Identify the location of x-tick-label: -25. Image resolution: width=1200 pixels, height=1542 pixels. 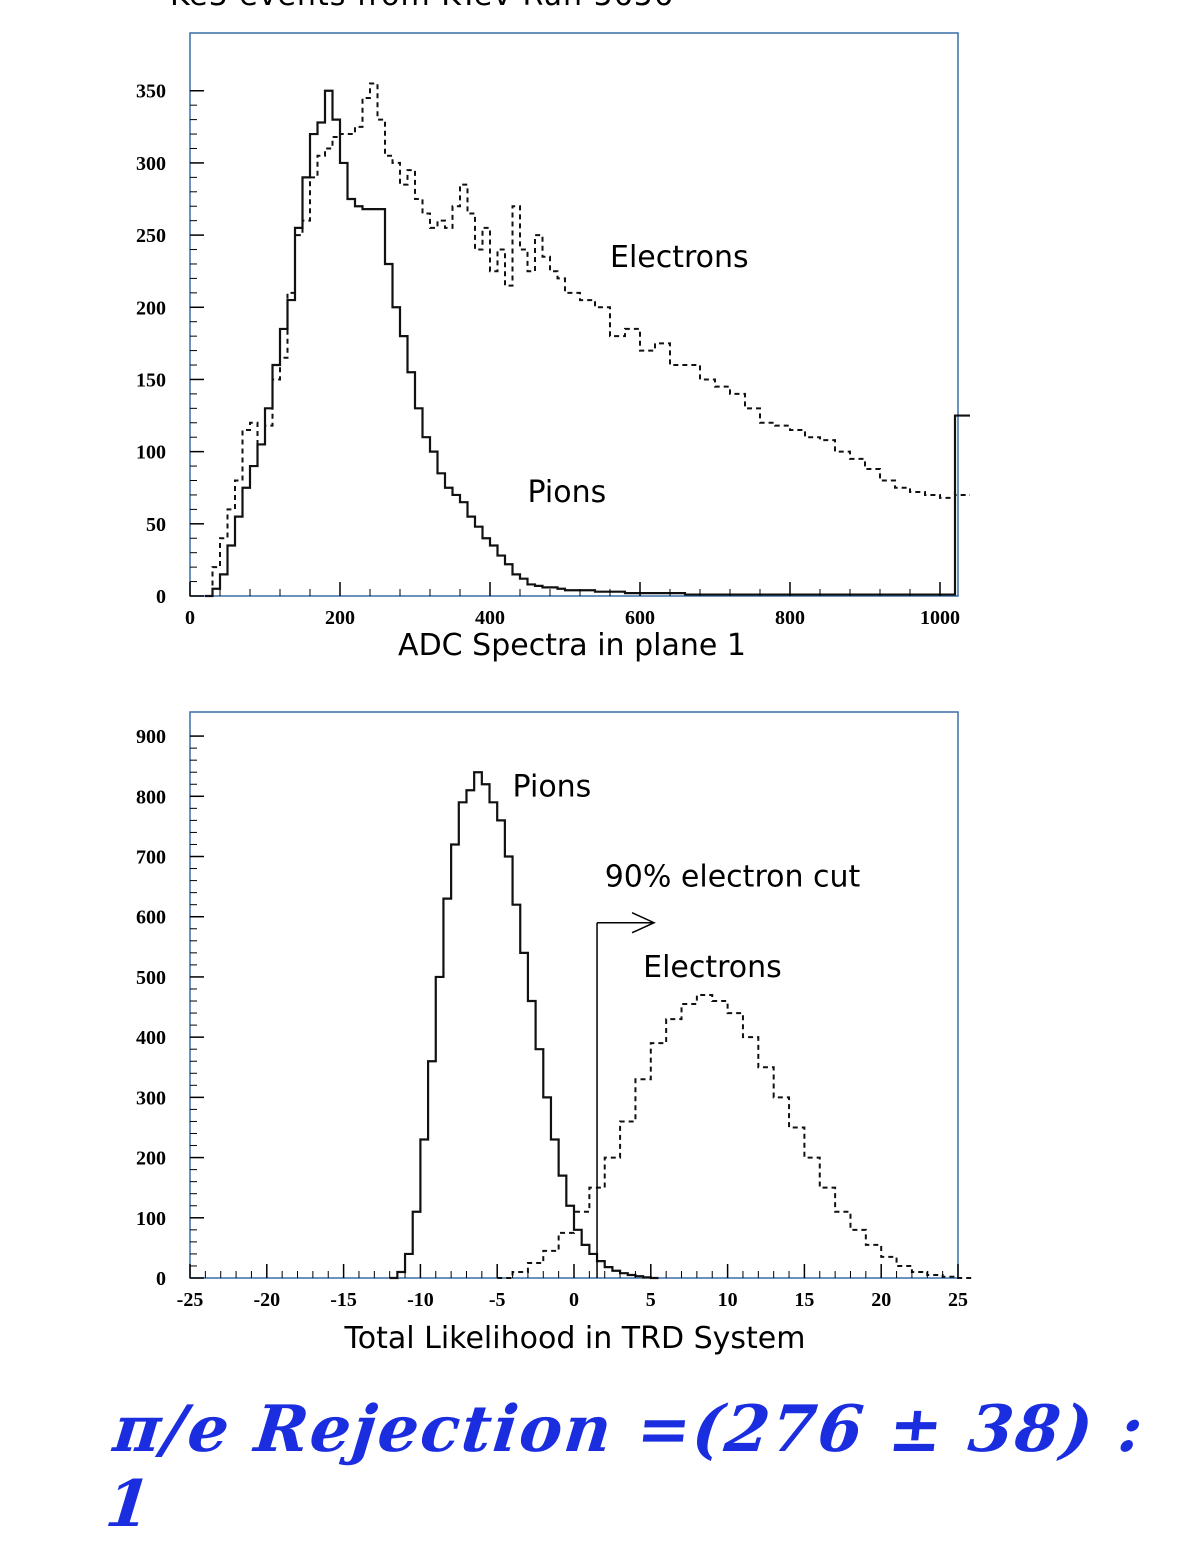
(190, 1300).